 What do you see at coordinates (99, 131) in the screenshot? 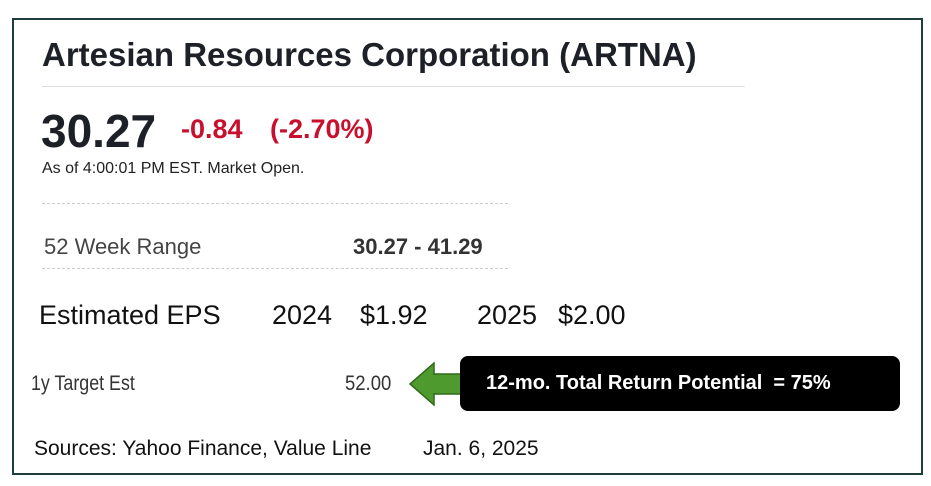
I see `price: 30.27` at bounding box center [99, 131].